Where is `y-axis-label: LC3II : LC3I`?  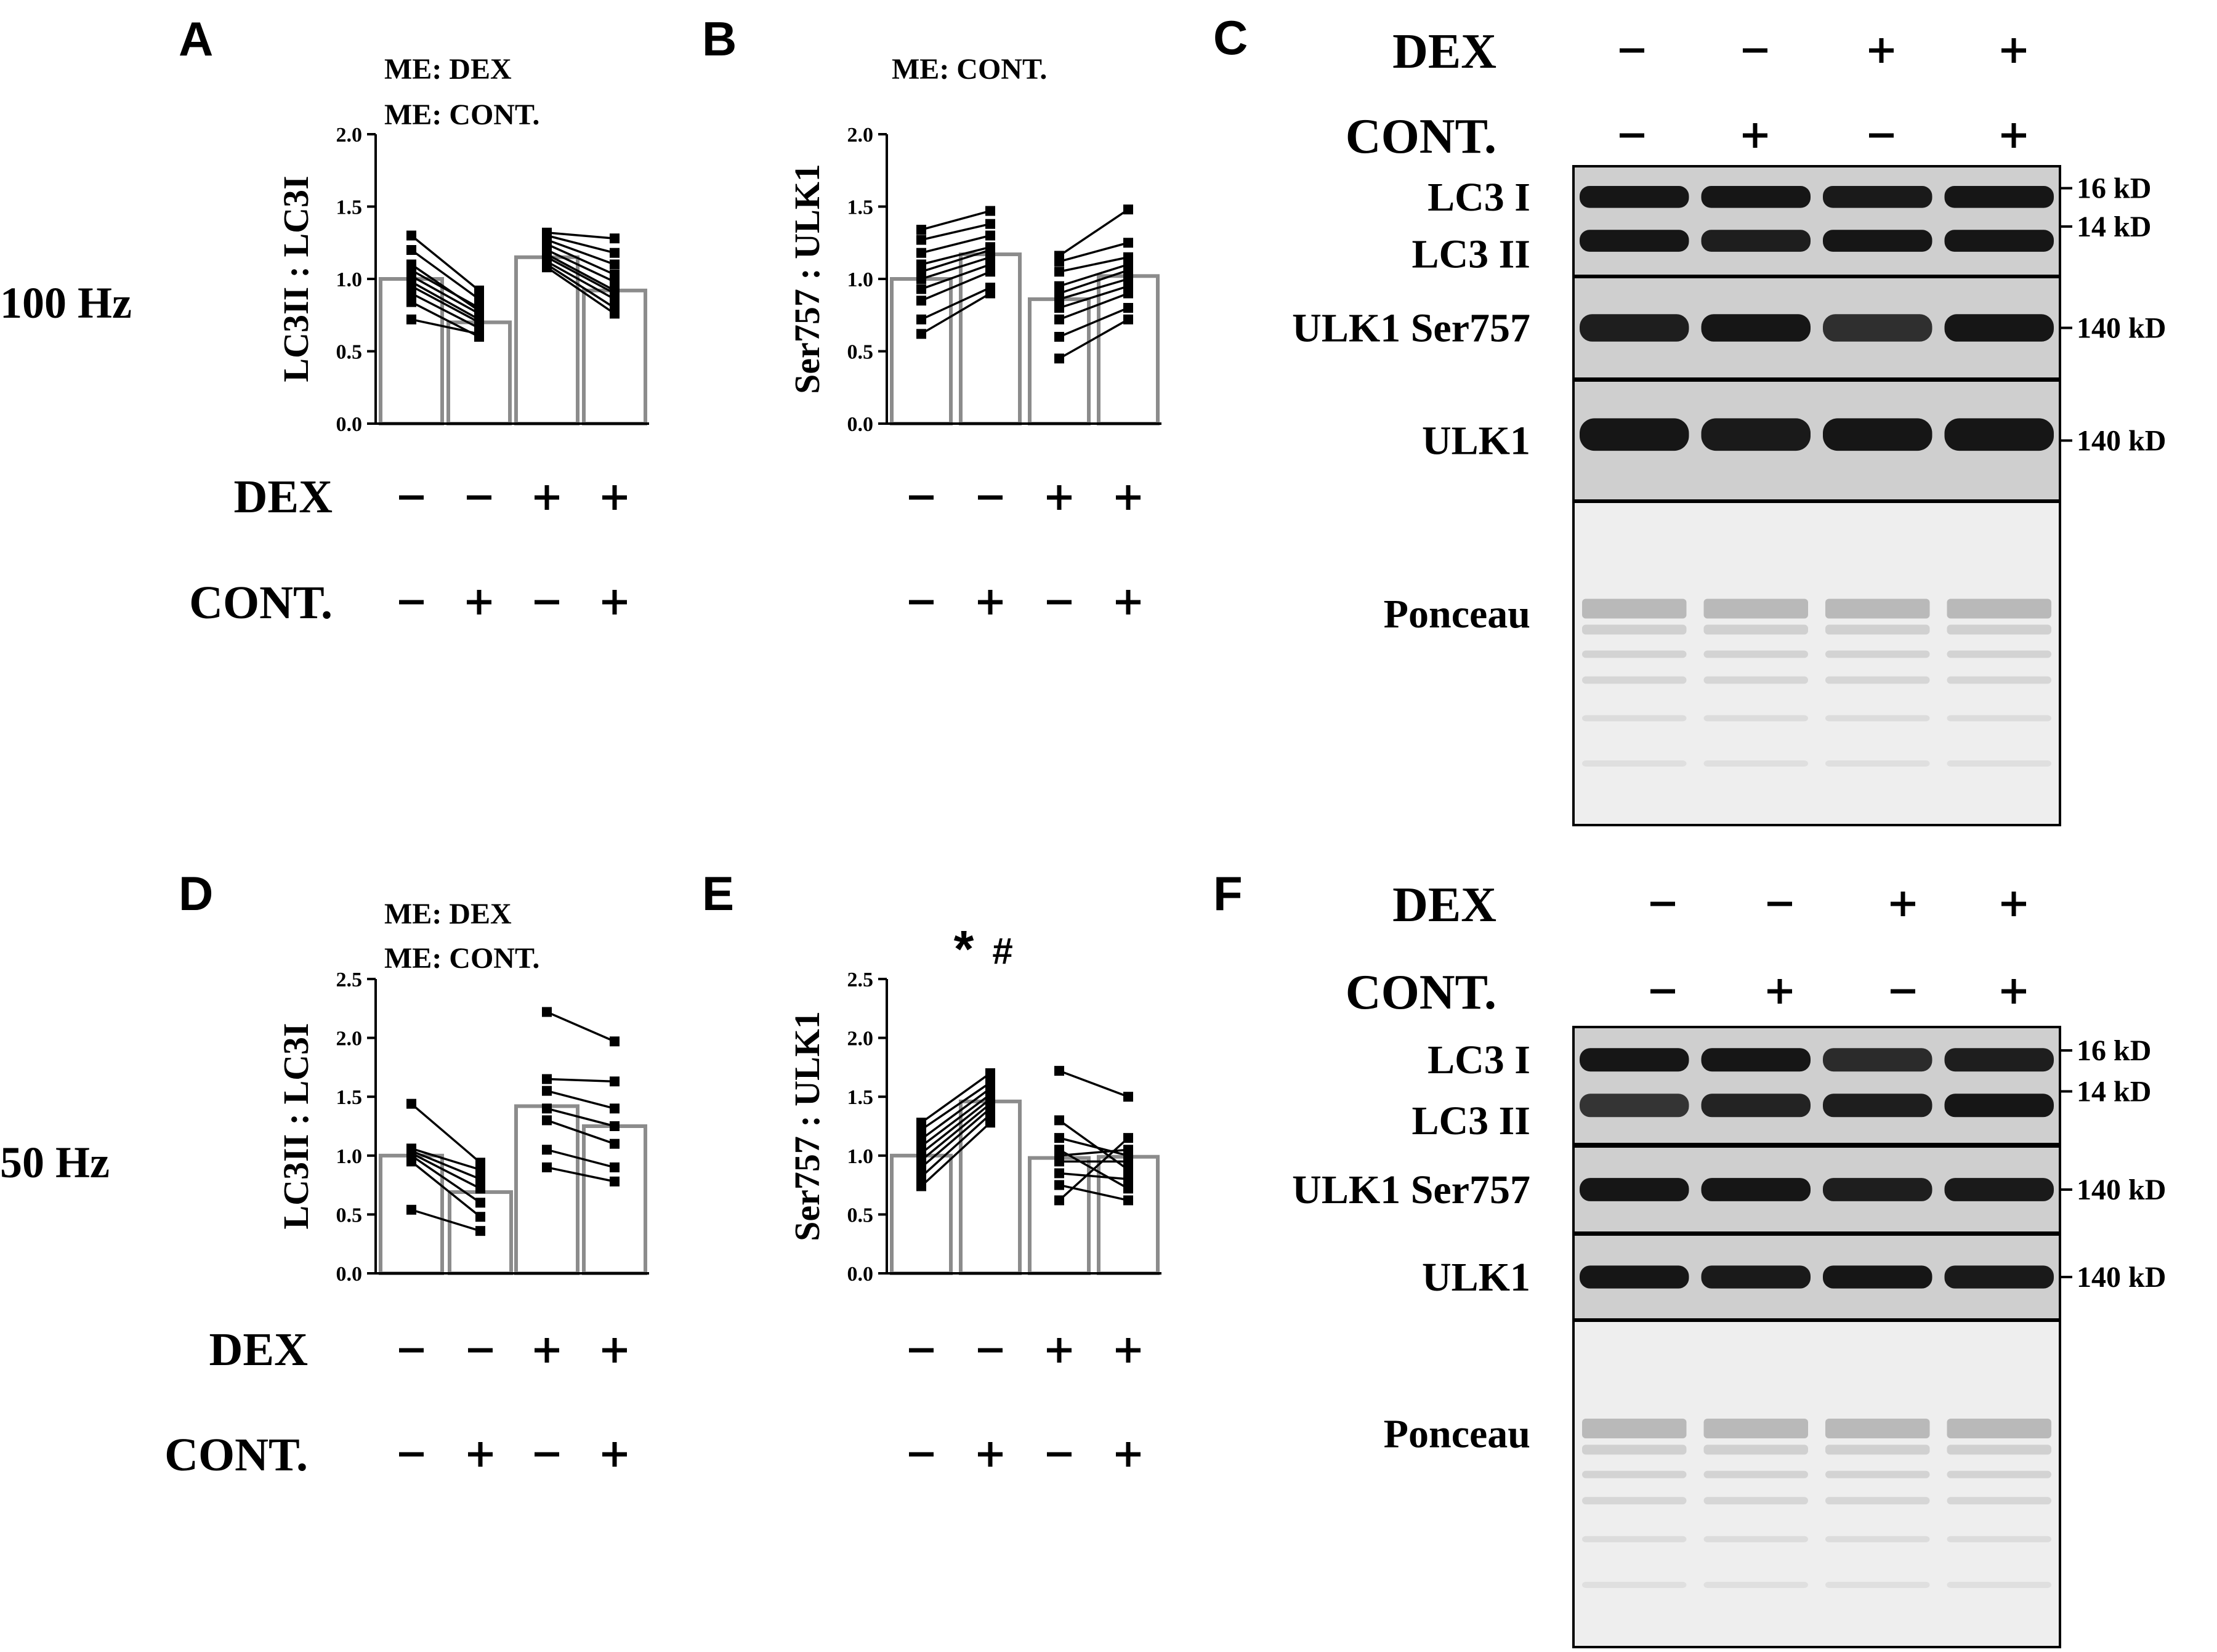
y-axis-label: LC3II : LC3I is located at coordinates (296, 1126).